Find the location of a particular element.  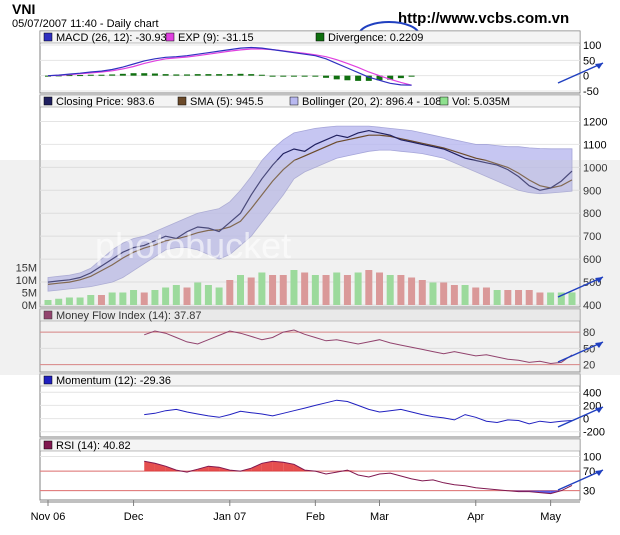

annotation-arrows is located at coordinates (580, 276).